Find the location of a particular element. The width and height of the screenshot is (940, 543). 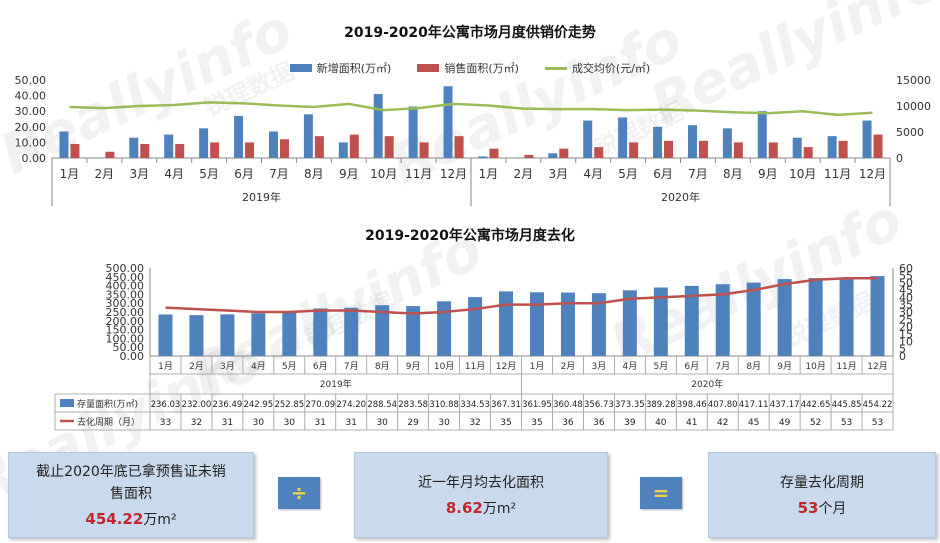

y-left-tick-label: 40.00 is located at coordinates (31, 96).